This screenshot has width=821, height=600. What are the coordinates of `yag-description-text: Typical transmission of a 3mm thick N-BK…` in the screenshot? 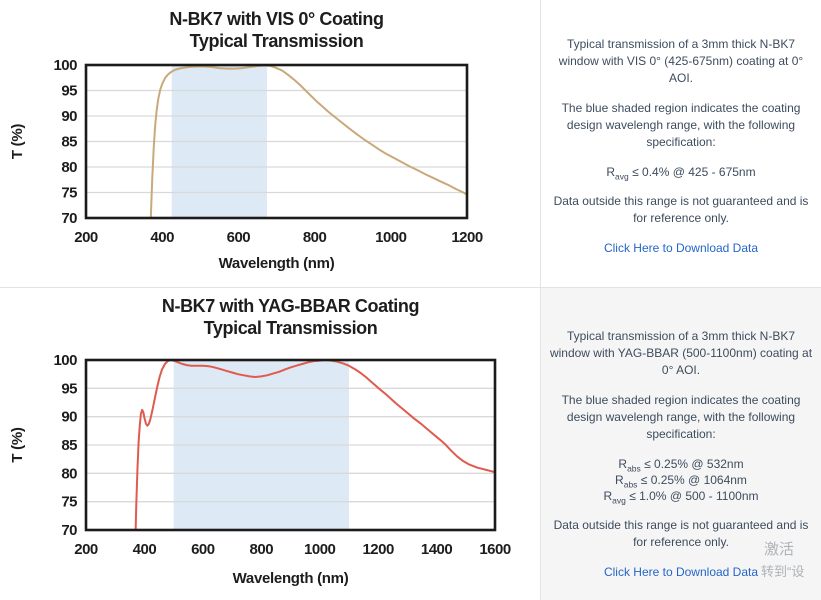 It's located at (681, 353).